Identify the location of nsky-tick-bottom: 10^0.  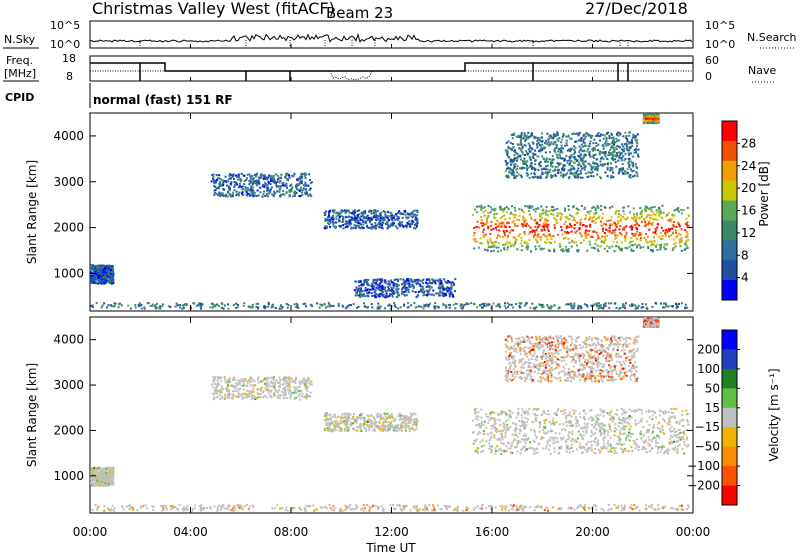
(65, 44).